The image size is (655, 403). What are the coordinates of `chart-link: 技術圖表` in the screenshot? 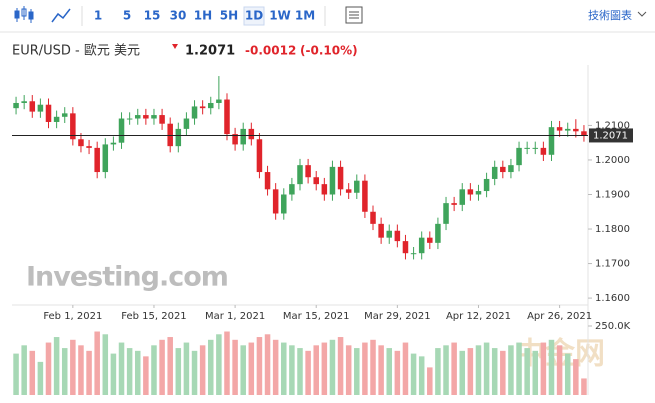 It's located at (610, 15).